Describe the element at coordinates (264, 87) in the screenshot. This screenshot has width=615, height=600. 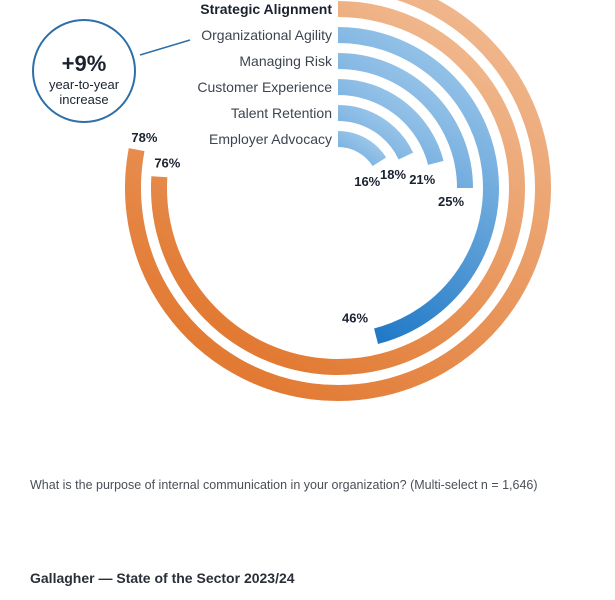
I see `category-label-customer-experience: Customer Experience` at that location.